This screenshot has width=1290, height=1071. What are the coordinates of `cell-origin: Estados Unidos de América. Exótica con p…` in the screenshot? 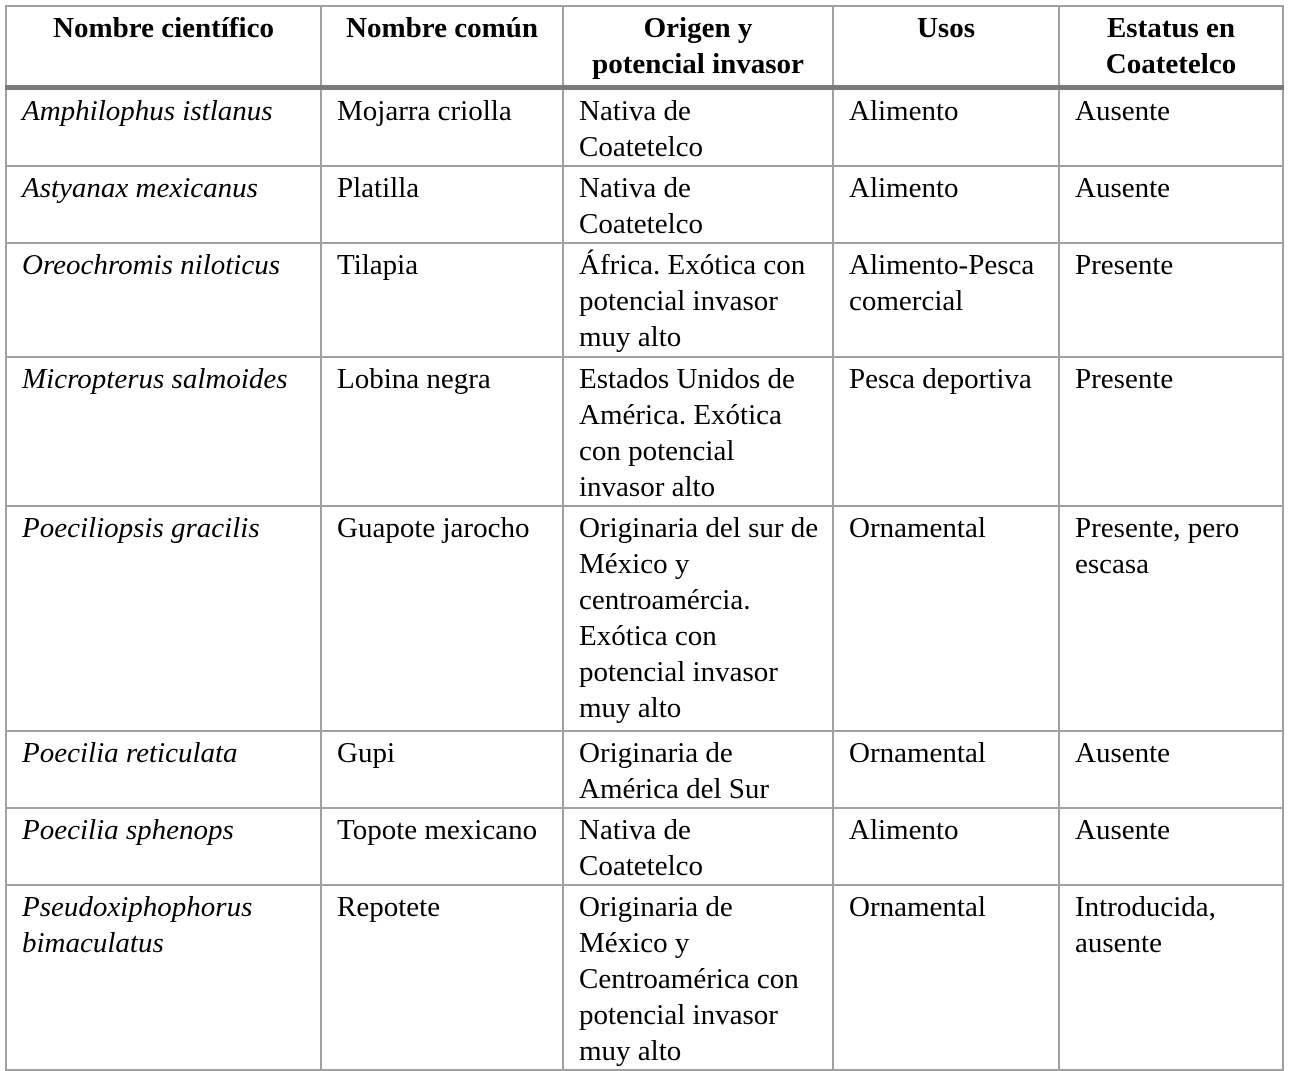 It's located at (698, 431).